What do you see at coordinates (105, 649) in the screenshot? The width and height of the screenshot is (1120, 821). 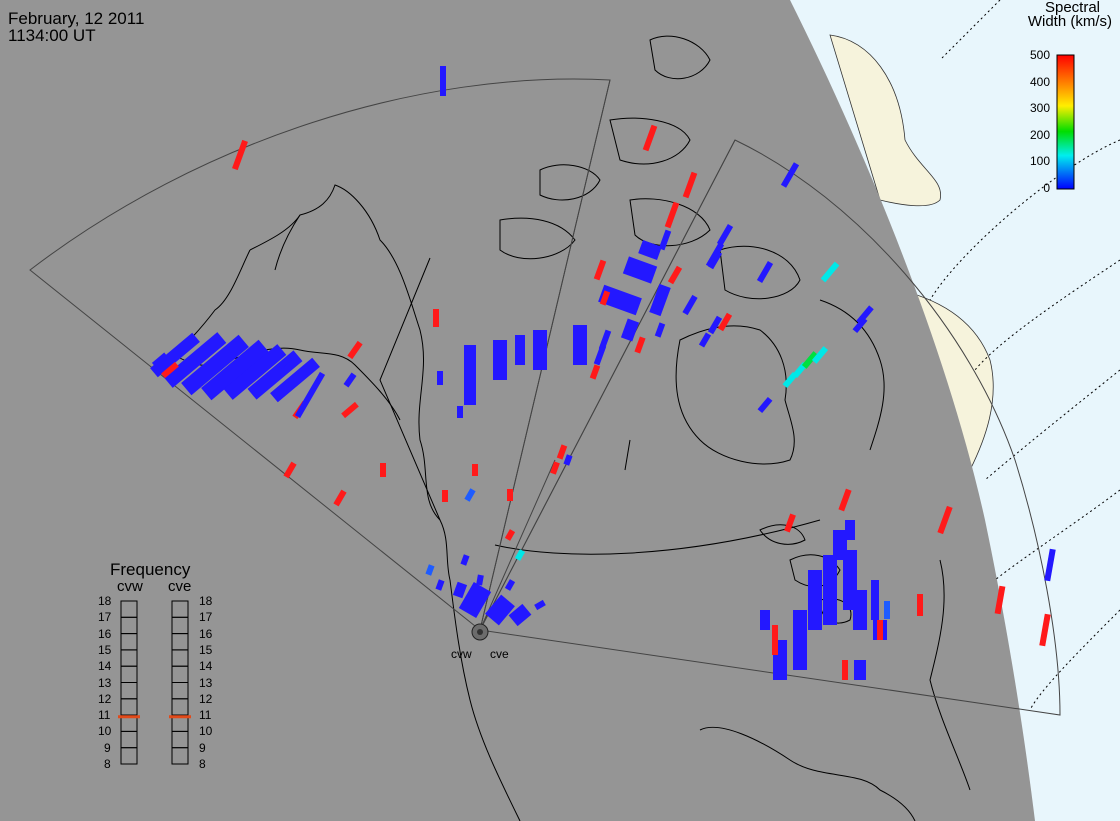 I see `frequency-tick-left: 15` at bounding box center [105, 649].